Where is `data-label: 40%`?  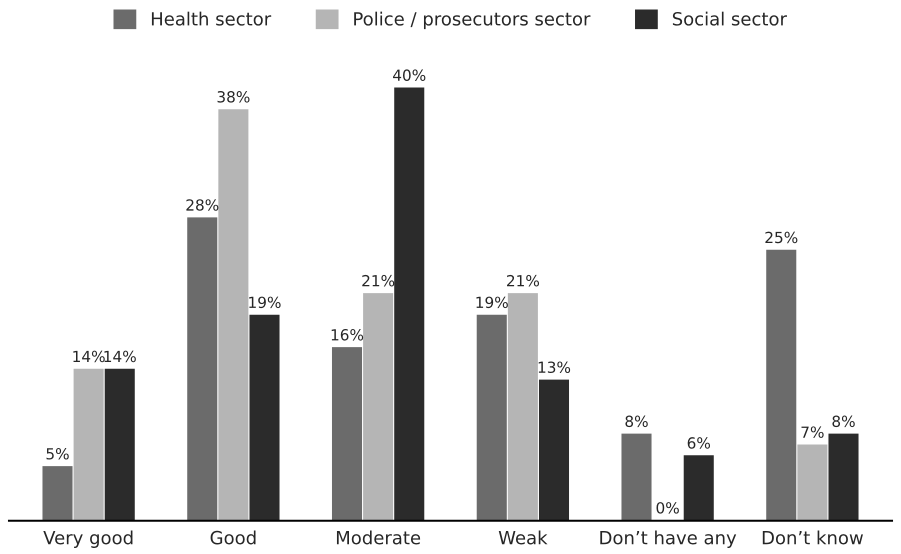 data-label: 40% is located at coordinates (409, 75).